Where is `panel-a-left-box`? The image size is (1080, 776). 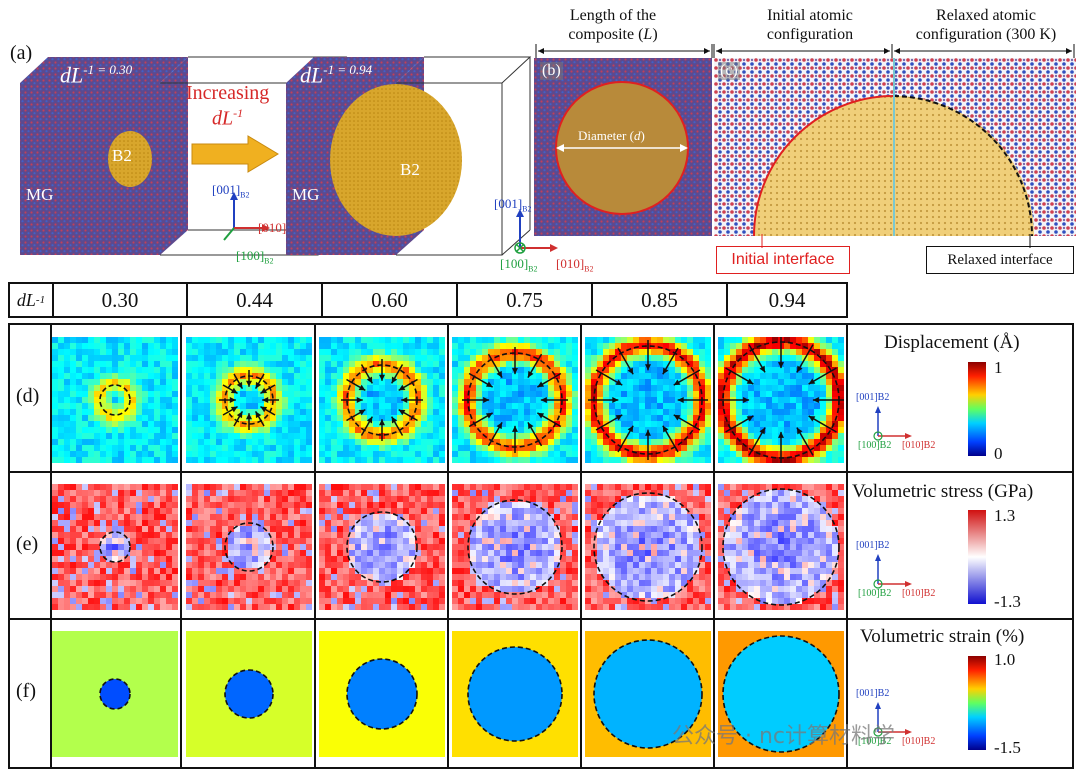 panel-a-left-box is located at coordinates (184, 156).